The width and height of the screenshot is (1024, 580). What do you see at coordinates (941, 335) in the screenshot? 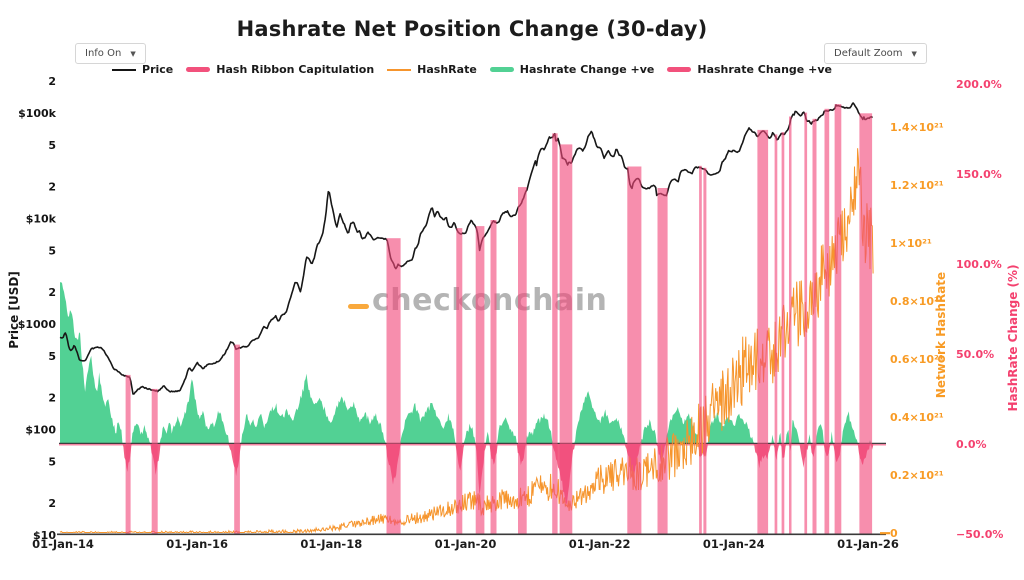
I see `hashrate-axis-title: Network HashRate` at bounding box center [941, 335].